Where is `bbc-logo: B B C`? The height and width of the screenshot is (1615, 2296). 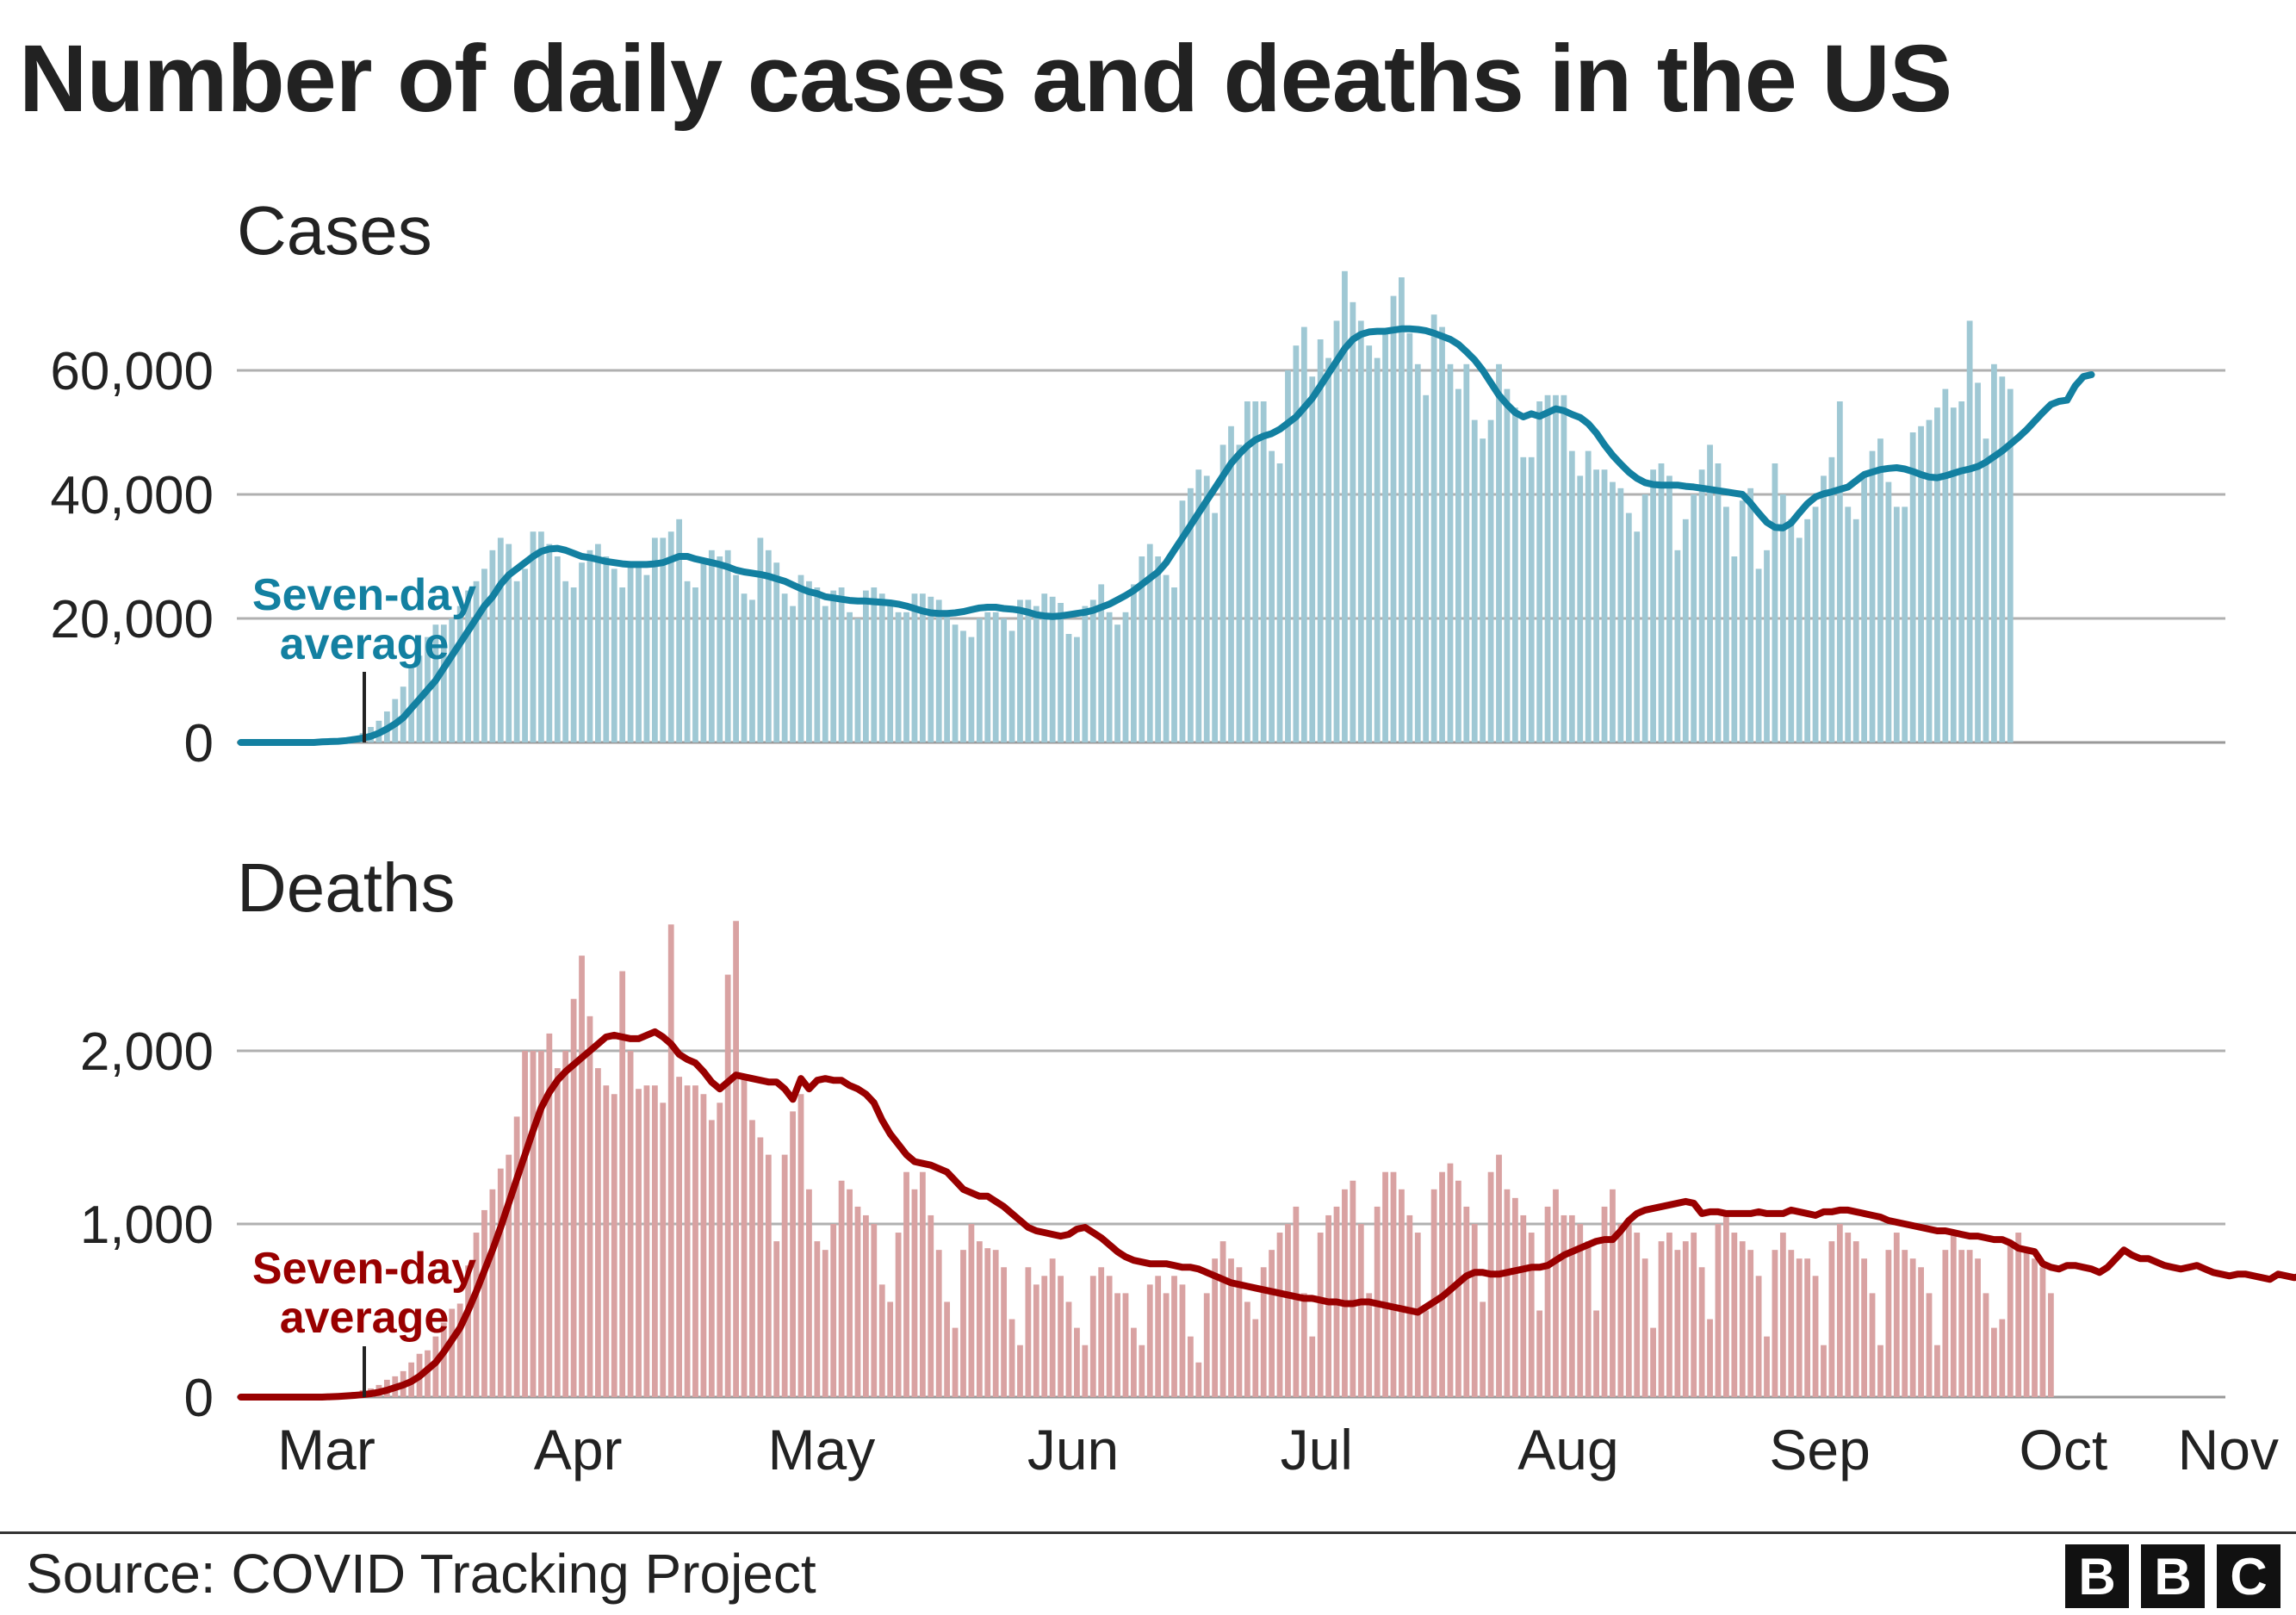
bbc-logo: B B C is located at coordinates (2172, 1576).